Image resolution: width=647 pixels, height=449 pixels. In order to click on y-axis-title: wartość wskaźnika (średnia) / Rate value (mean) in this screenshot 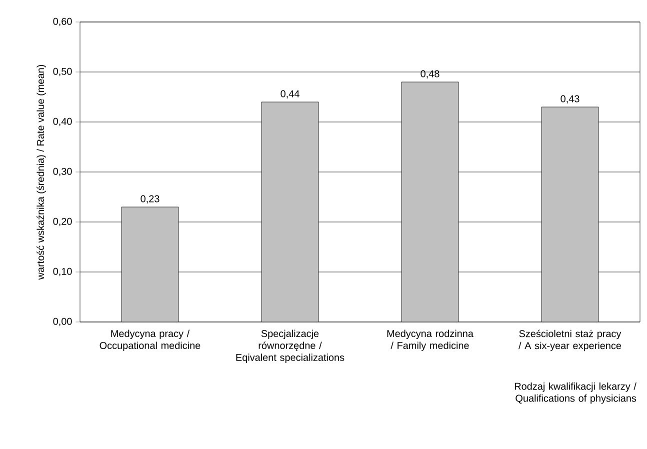, I will do `click(41, 172)`.